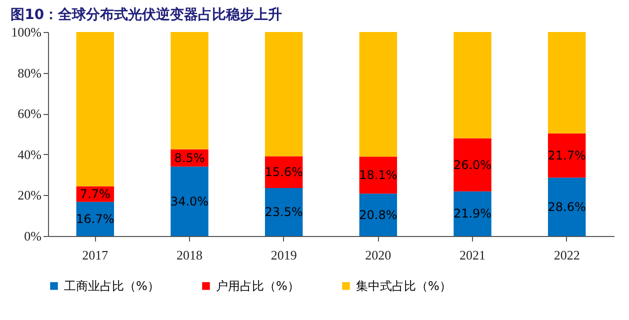 This screenshot has width=629, height=320. What do you see at coordinates (283, 172) in the screenshot?
I see `data-label: 15.6%` at bounding box center [283, 172].